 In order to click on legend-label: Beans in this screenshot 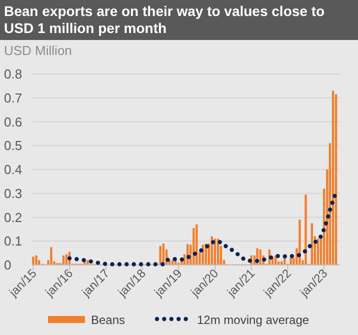, I will do `click(108, 320)`.